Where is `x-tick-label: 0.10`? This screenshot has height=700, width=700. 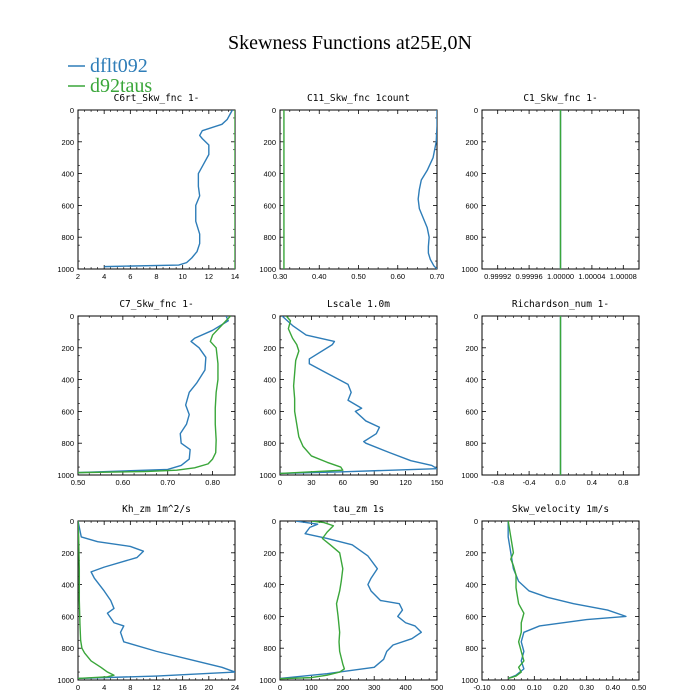 x-tick-label: 0.10 is located at coordinates (534, 687).